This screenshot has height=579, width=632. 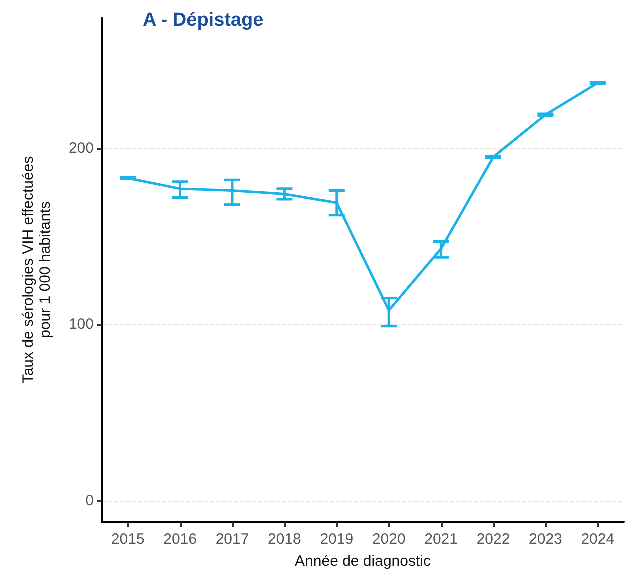 What do you see at coordinates (128, 539) in the screenshot?
I see `x-tick-label: 2015` at bounding box center [128, 539].